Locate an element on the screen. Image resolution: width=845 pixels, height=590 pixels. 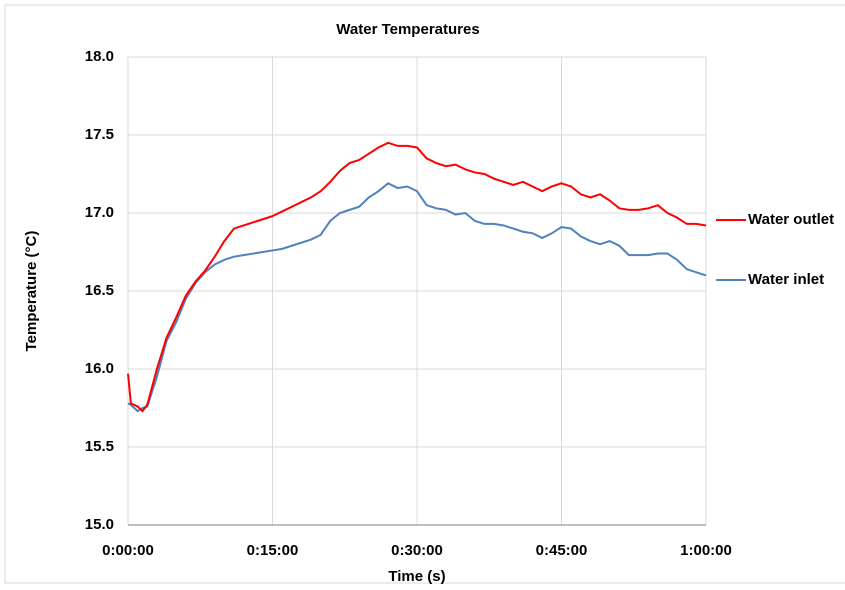
y-tick-label: 16.0 is located at coordinates (99, 368).